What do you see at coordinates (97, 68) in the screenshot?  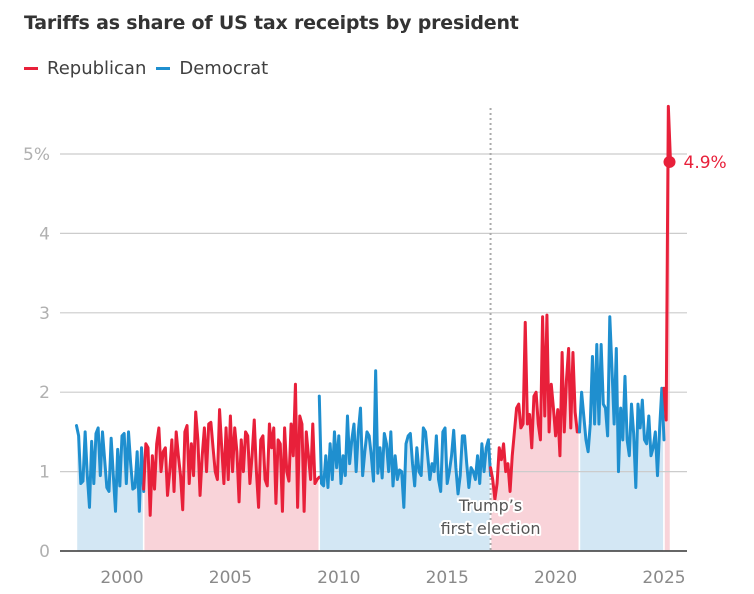 I see `legend-label-republican: Republican` at bounding box center [97, 68].